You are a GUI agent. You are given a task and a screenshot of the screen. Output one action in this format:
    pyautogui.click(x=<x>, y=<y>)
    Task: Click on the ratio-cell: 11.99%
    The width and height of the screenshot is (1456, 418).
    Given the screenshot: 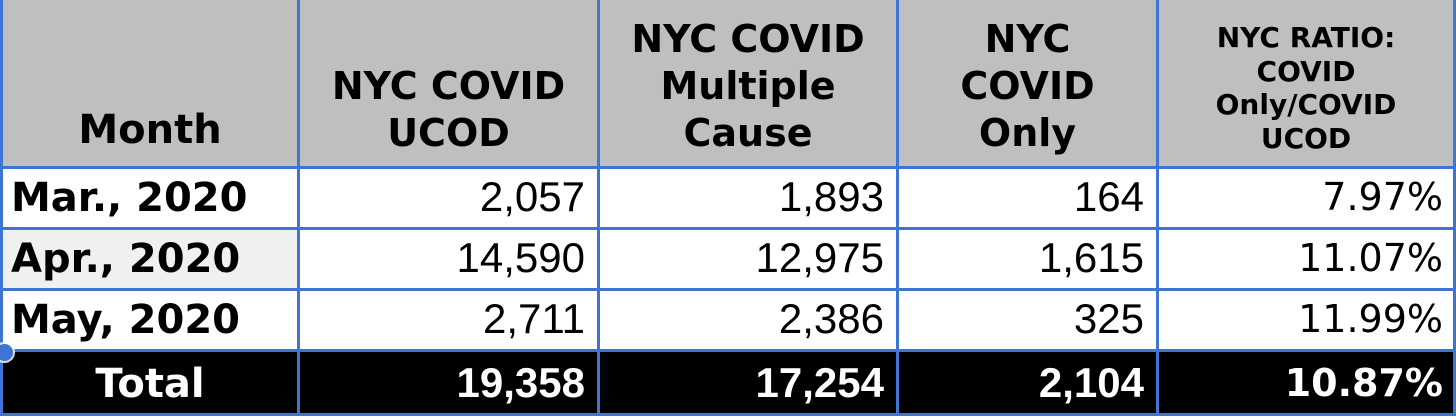 What is the action you would take?
    pyautogui.click(x=1306, y=319)
    